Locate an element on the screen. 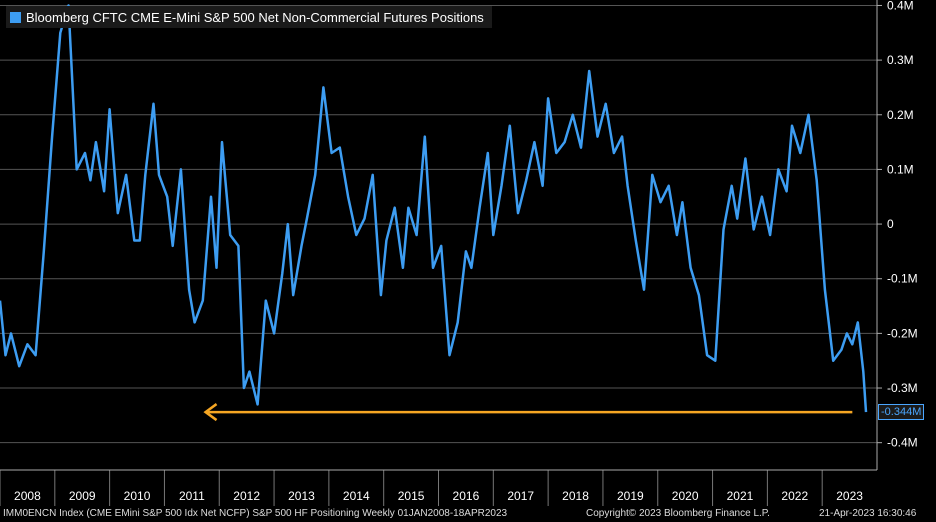 This screenshot has height=522, width=936. y-tick-label: 0.3M is located at coordinates (900, 60).